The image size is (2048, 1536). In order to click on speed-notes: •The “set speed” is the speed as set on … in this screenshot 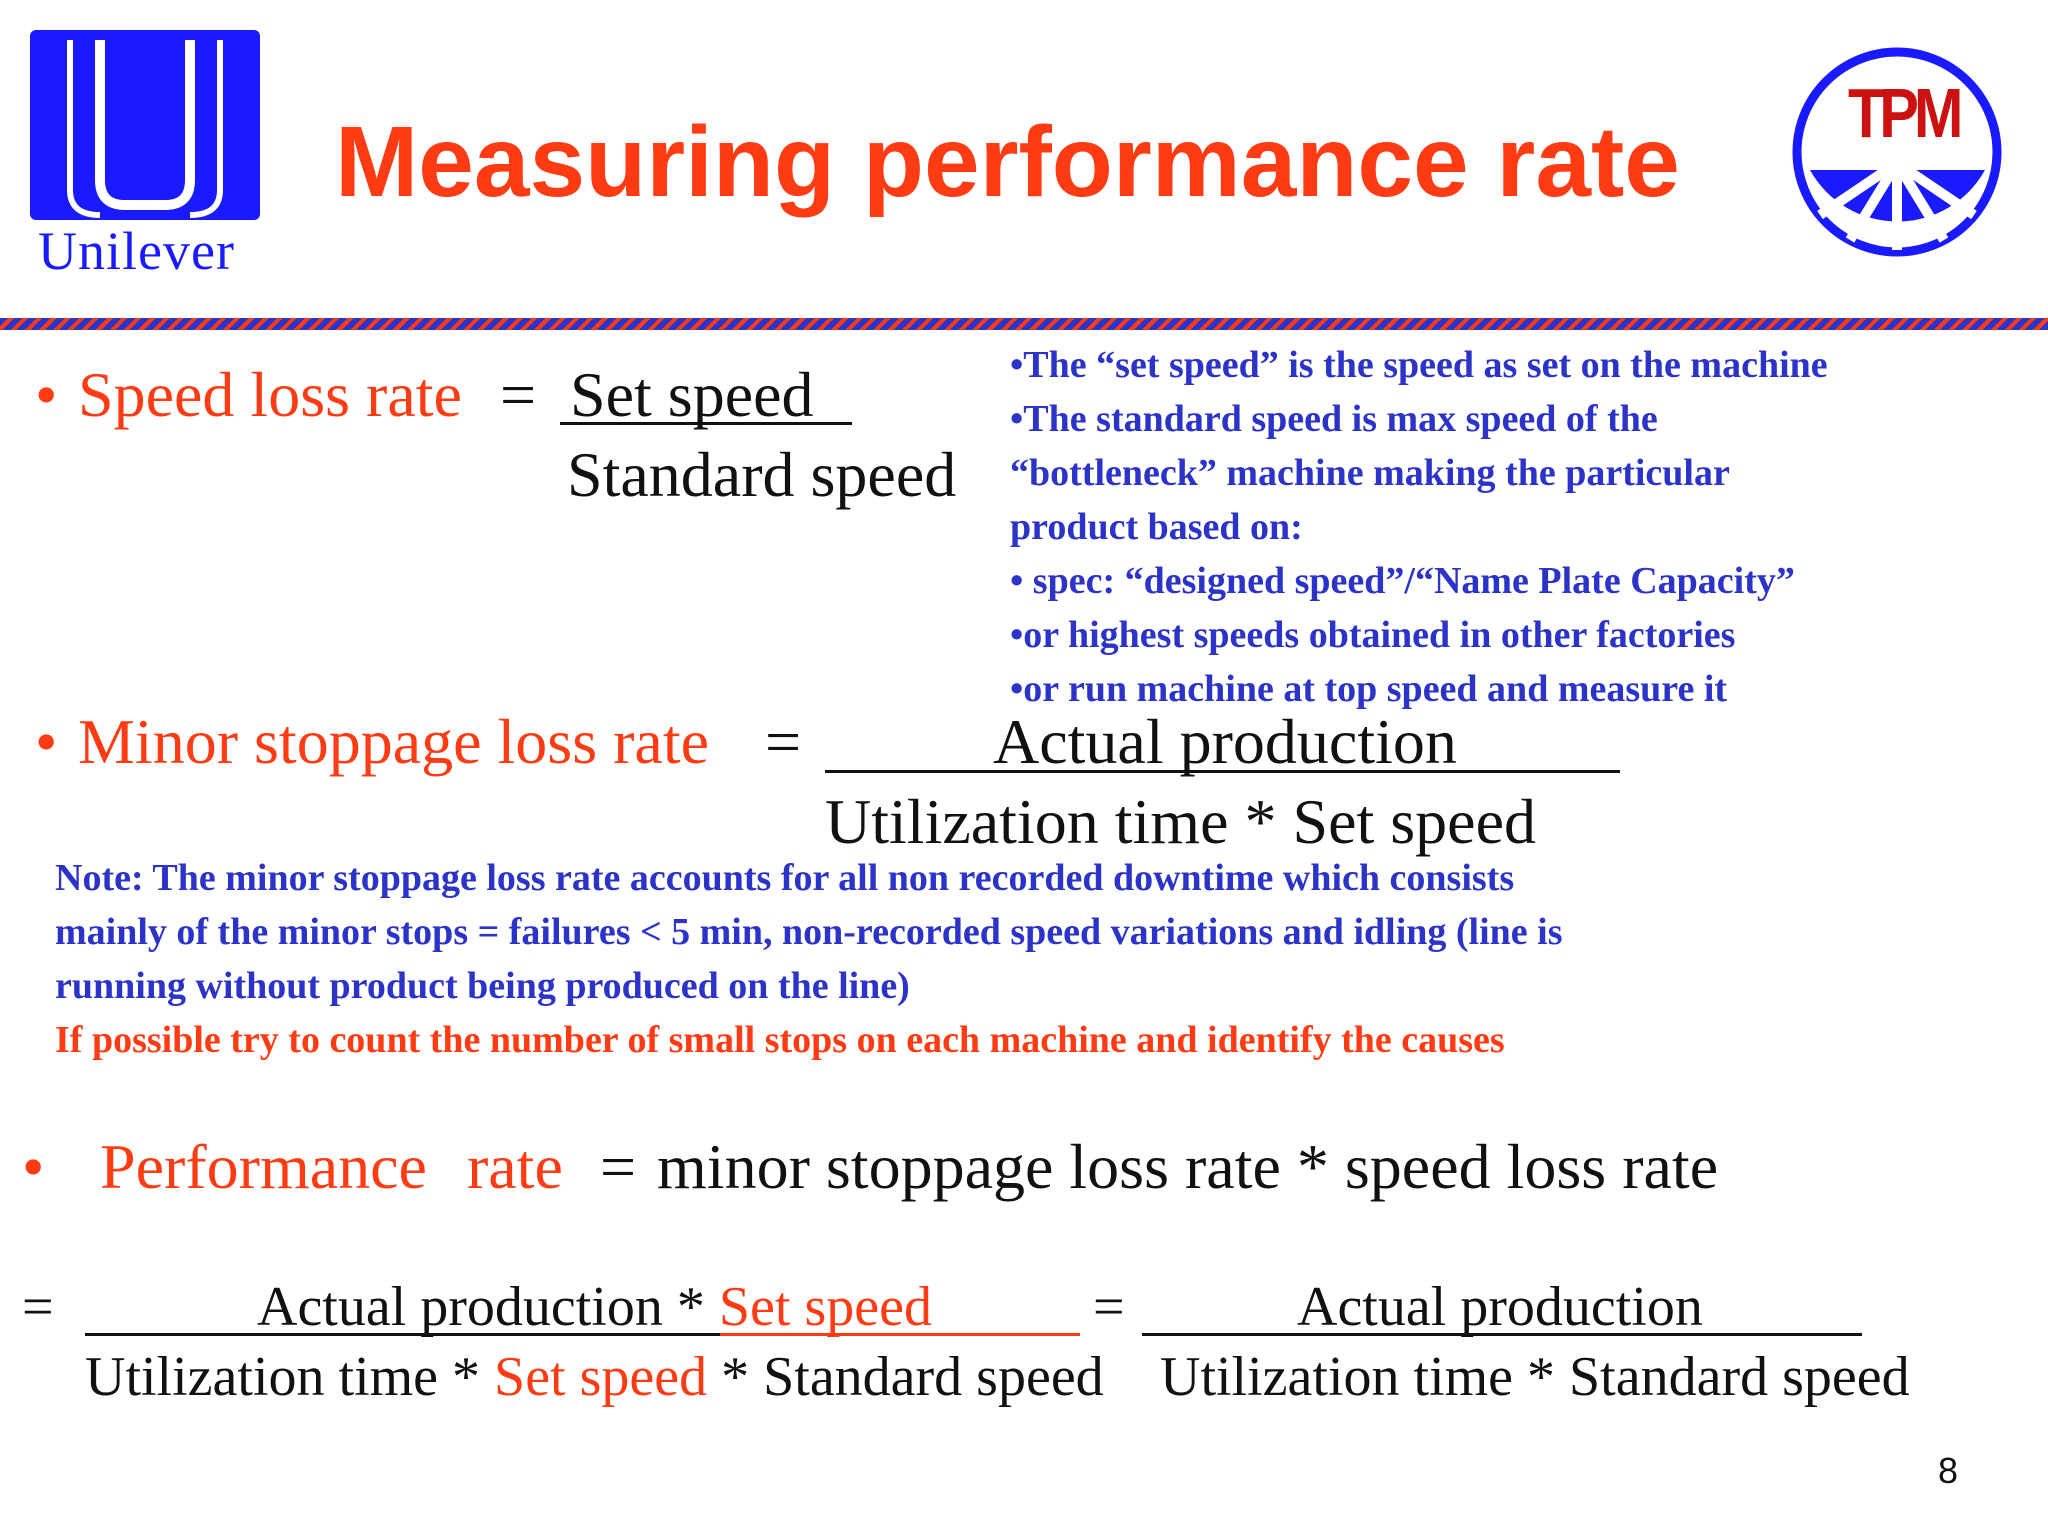, I will do `click(1419, 527)`.